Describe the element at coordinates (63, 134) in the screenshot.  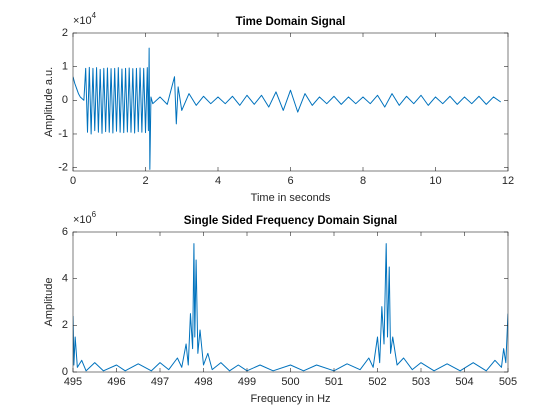
I see `y-tick-label: -1` at that location.